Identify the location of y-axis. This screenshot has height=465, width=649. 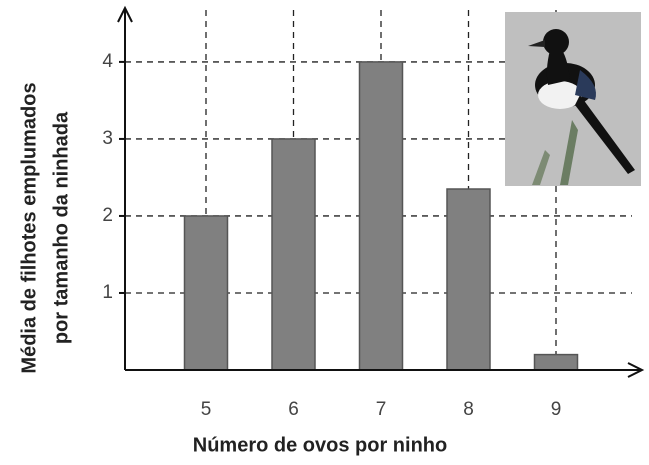
(125, 187).